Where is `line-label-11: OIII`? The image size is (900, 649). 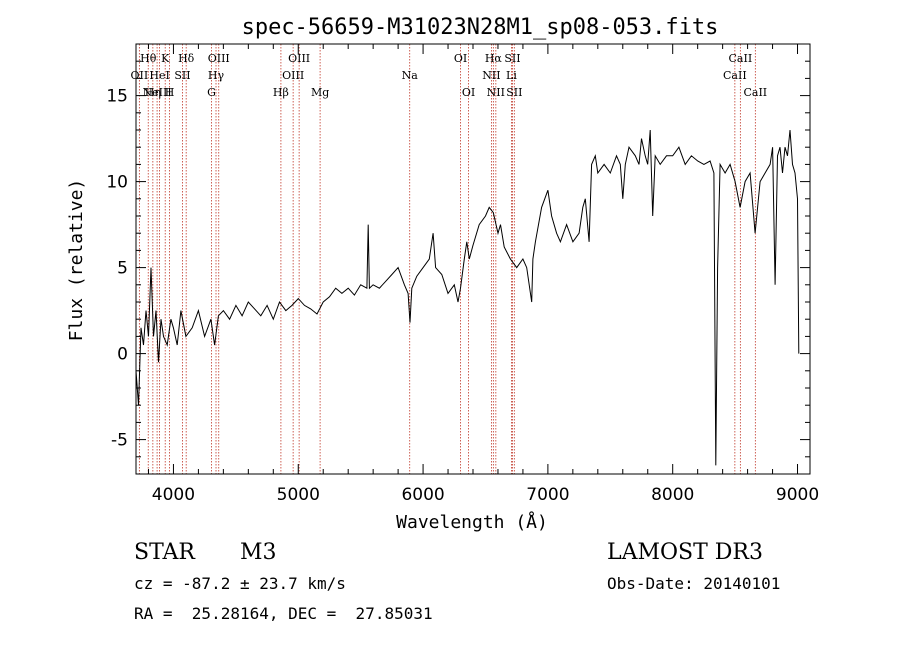 line-label-11: OIII is located at coordinates (219, 58).